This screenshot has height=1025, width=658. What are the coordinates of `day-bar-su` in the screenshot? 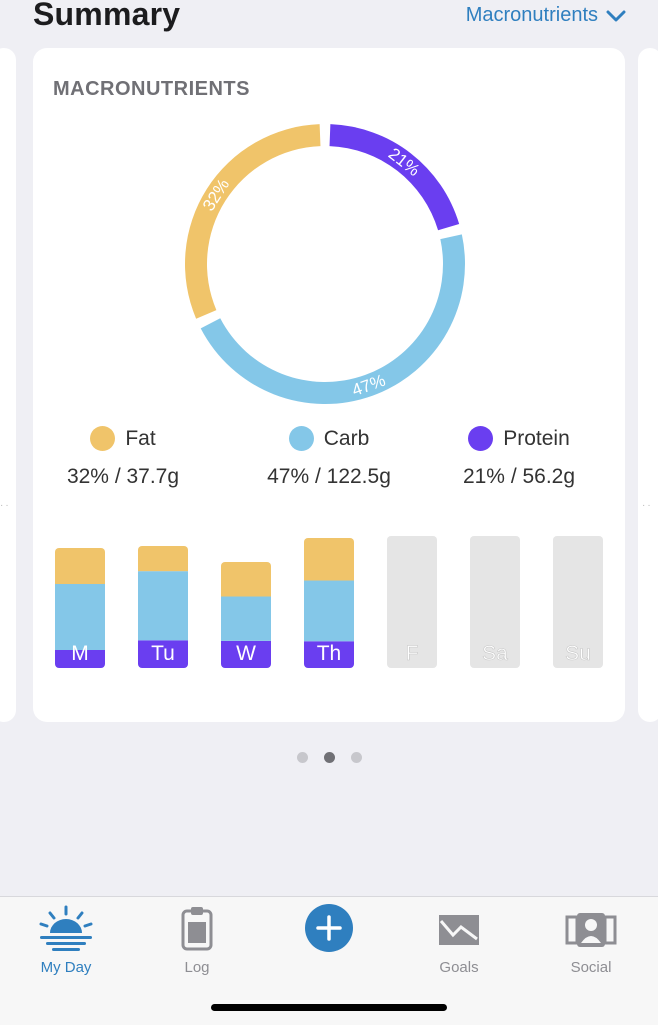 It's located at (578, 602).